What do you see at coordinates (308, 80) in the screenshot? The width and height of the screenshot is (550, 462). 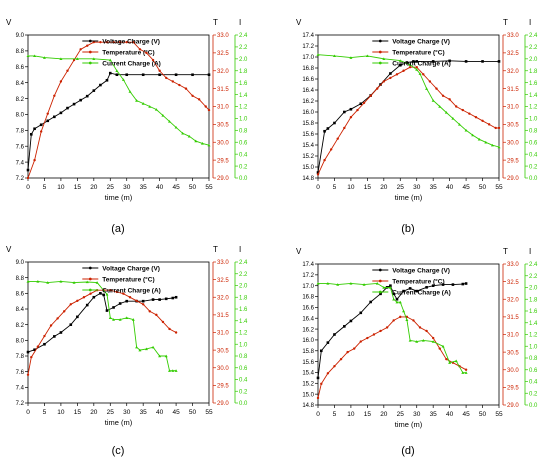 I see `voltage-tick-label: 16.6` at bounding box center [308, 80].